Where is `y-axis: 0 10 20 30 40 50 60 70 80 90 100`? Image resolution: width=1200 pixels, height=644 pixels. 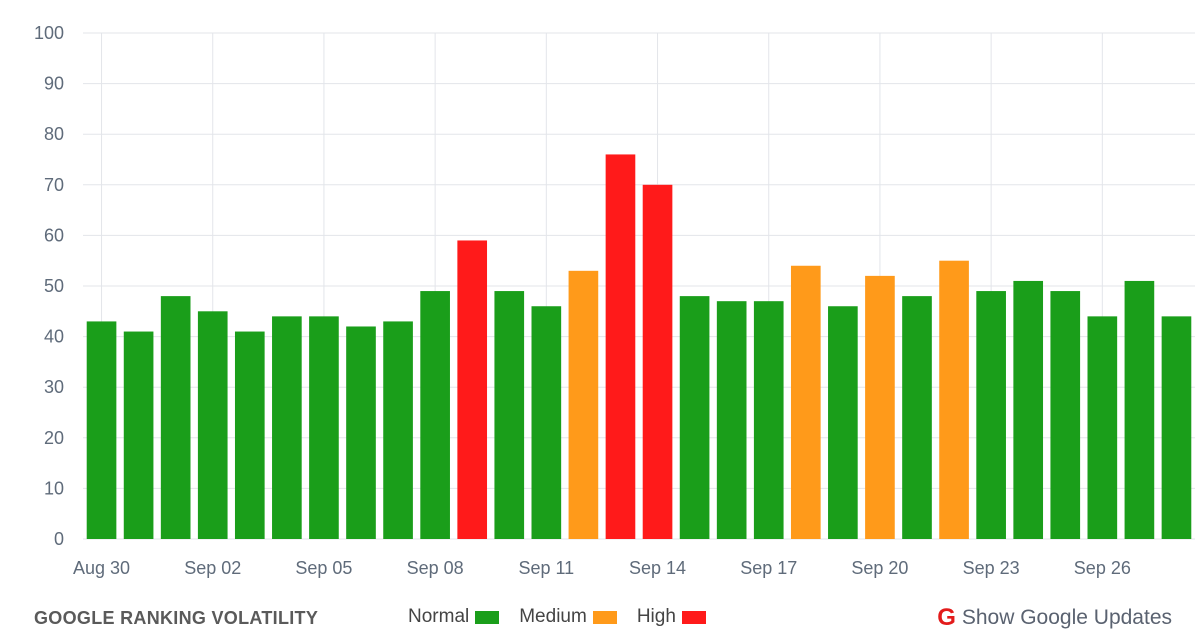 y-axis: 0 10 20 30 40 50 60 70 80 90 100 is located at coordinates (49, 286).